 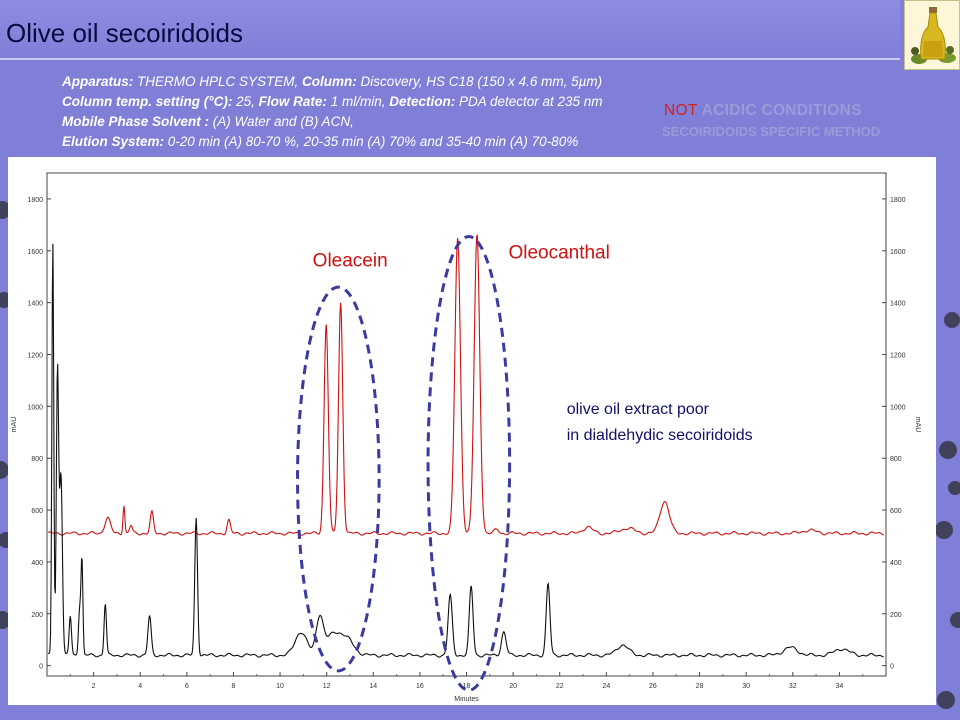 What do you see at coordinates (892, 667) in the screenshot?
I see `y-tick-label-right: 0` at bounding box center [892, 667].